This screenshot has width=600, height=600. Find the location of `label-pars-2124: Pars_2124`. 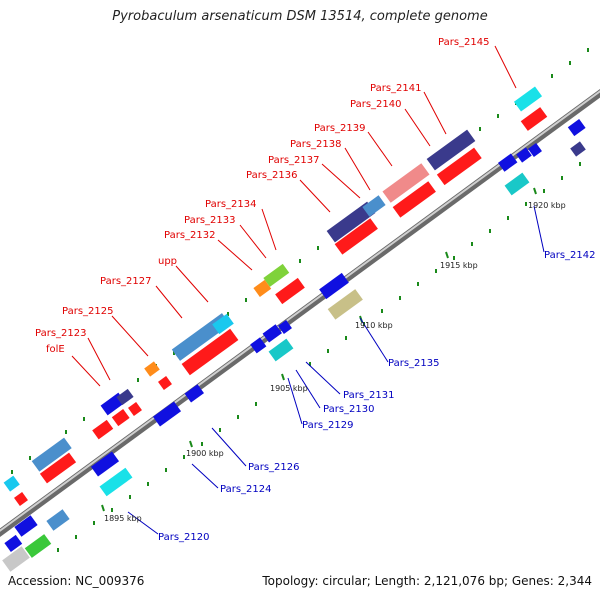

label-pars-2124: Pars_2124 is located at coordinates (245, 489).